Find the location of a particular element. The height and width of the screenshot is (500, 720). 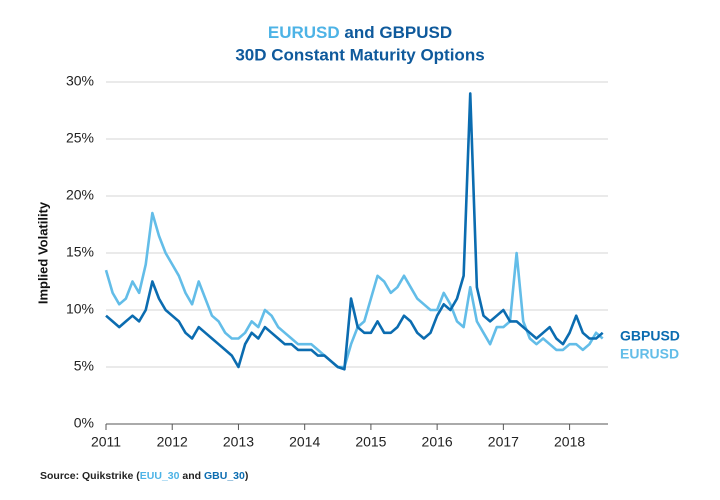

x-tick-label: 2011 is located at coordinates (106, 442).